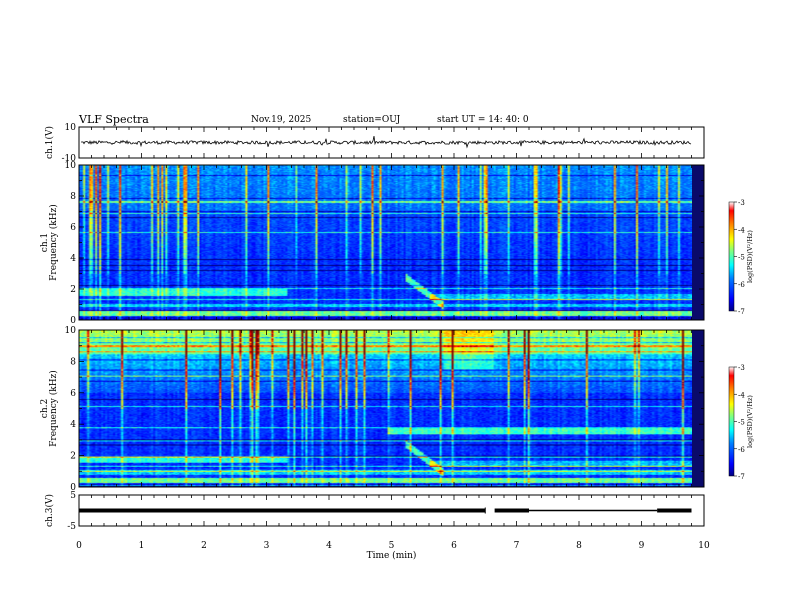  I want to click on x-tick-label: 10, so click(704, 546).